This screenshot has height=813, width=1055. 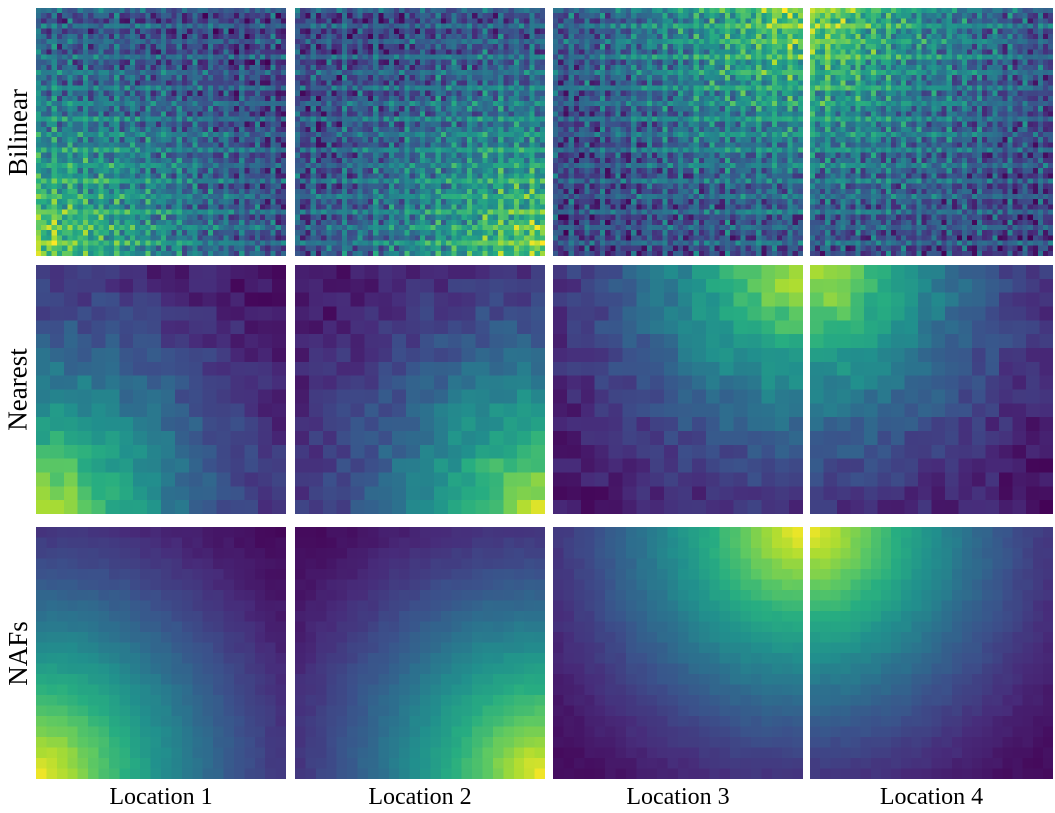 What do you see at coordinates (931, 797) in the screenshot?
I see `col-label-location-4: Location 4` at bounding box center [931, 797].